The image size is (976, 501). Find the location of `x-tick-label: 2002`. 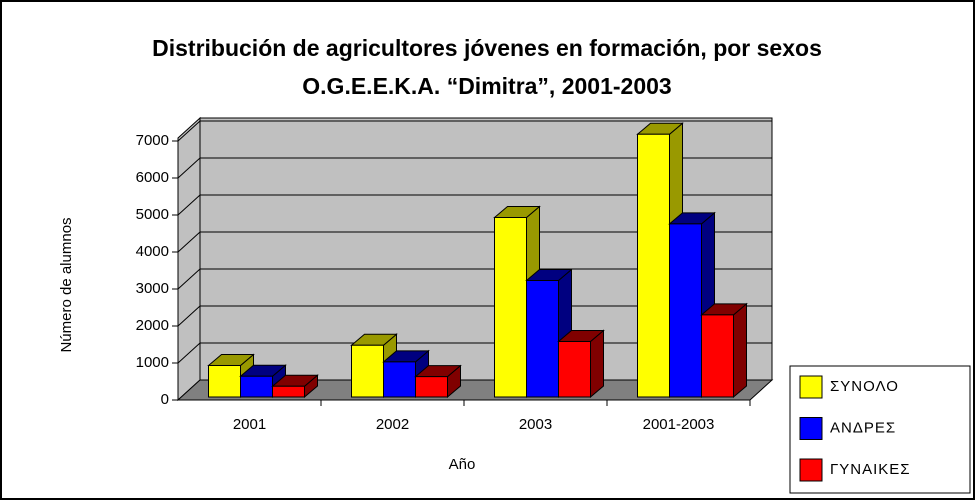

x-tick-label: 2002 is located at coordinates (392, 424).